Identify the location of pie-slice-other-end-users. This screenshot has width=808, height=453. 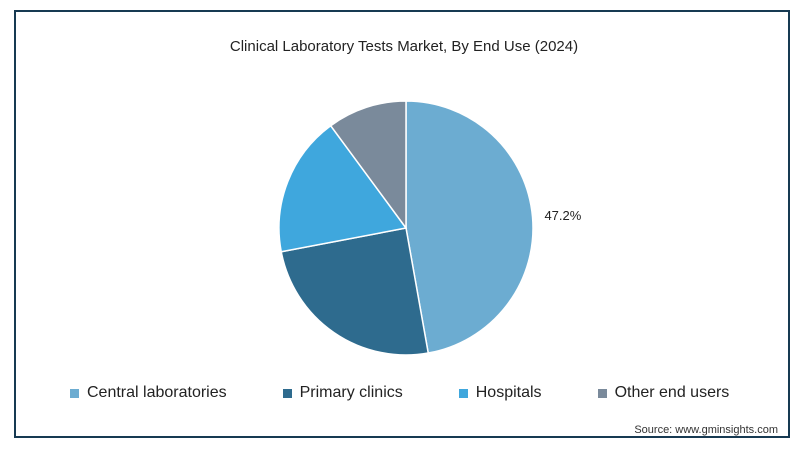
(368, 165).